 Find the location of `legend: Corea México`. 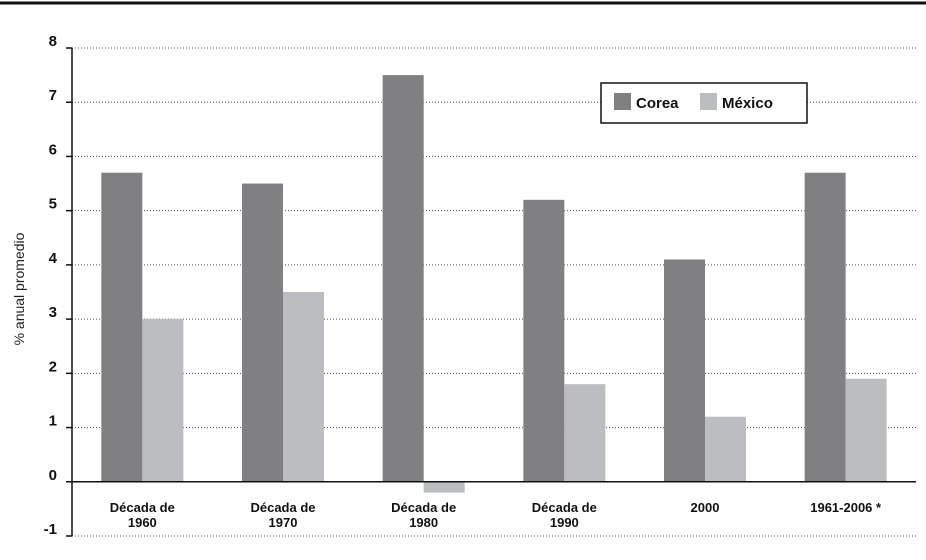

legend: Corea México is located at coordinates (704, 103).